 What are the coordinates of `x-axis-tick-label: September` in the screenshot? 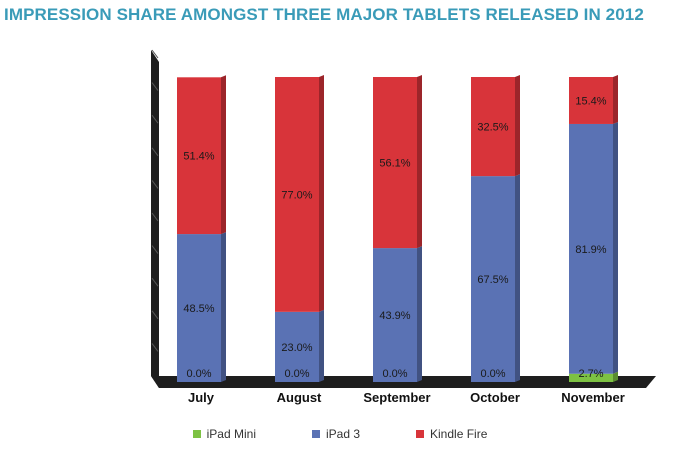 It's located at (396, 397).